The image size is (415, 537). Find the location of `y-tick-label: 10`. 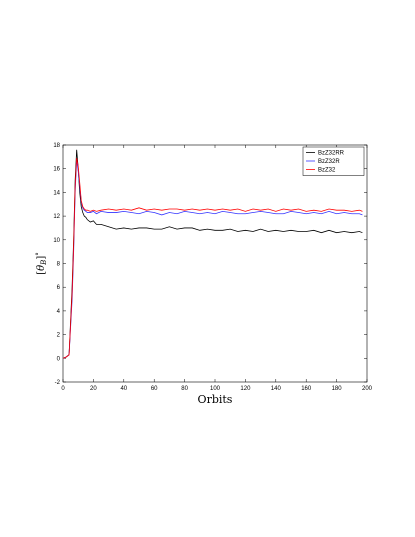

y-tick-label: 10 is located at coordinates (56, 241).